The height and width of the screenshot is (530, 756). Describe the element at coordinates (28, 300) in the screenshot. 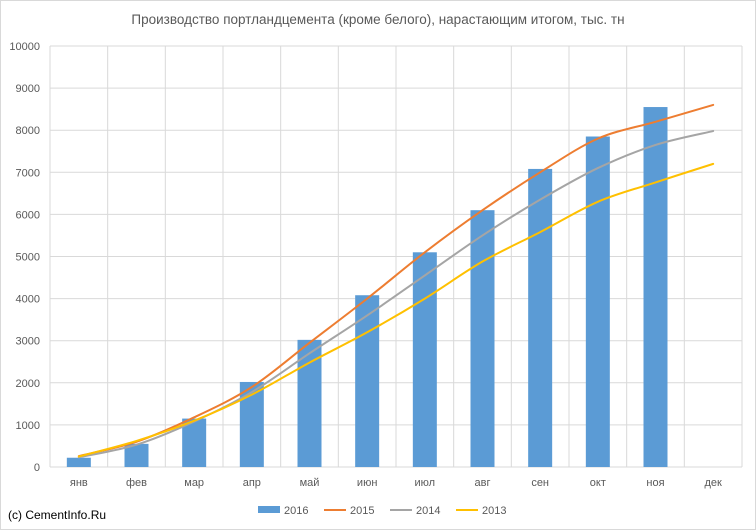

I see `y-tick-label: 4000` at that location.